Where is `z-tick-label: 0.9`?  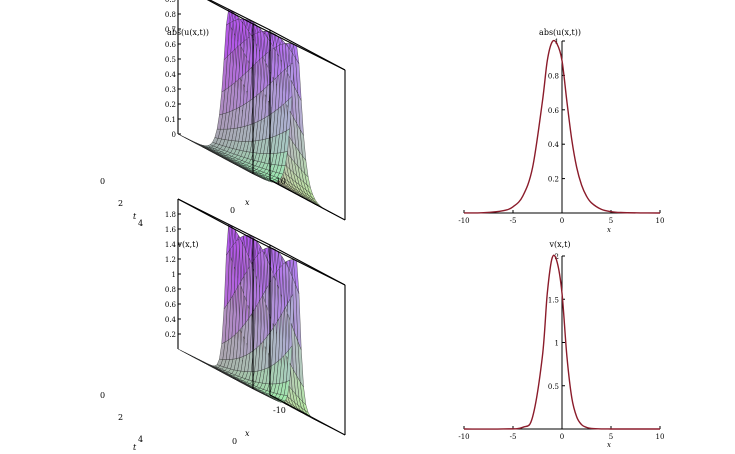 z-tick-label: 0.9 is located at coordinates (170, 2).